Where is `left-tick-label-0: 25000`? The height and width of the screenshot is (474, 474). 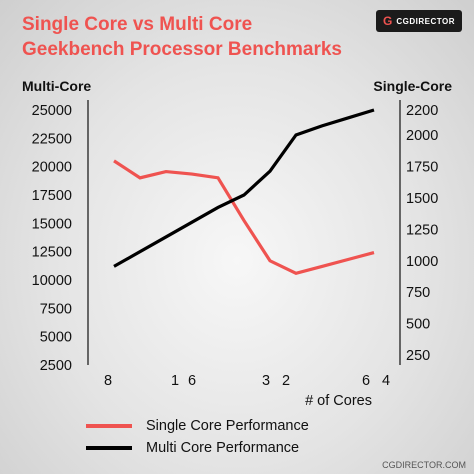 left-tick-label-0: 25000 is located at coordinates (52, 111).